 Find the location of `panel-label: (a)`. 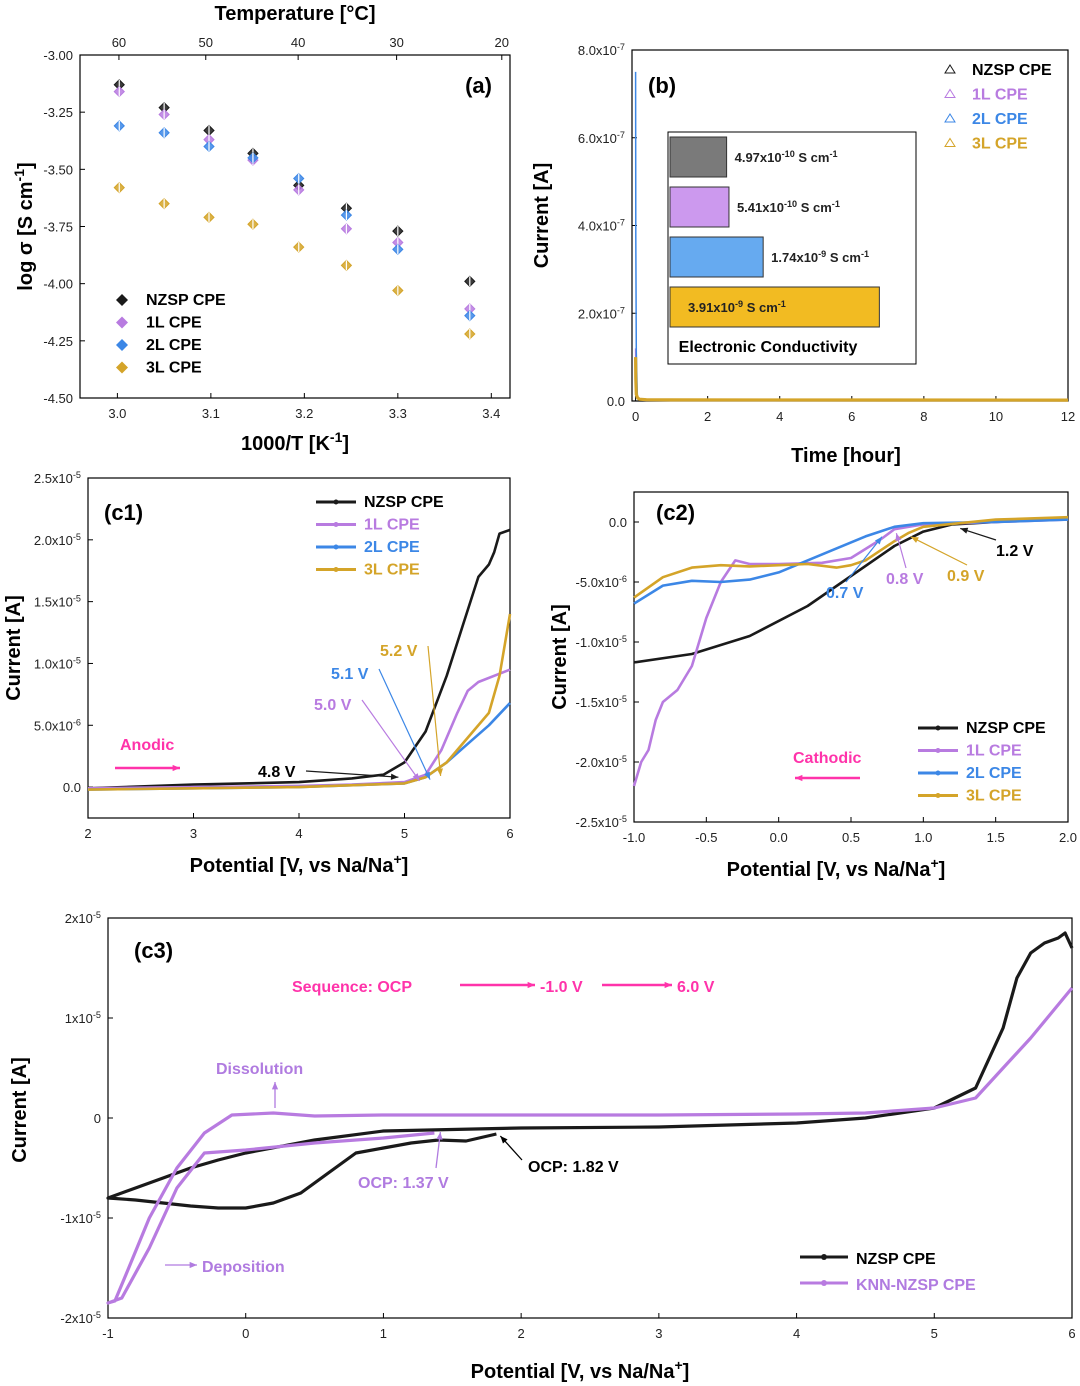

panel-label: (a) is located at coordinates (478, 85).